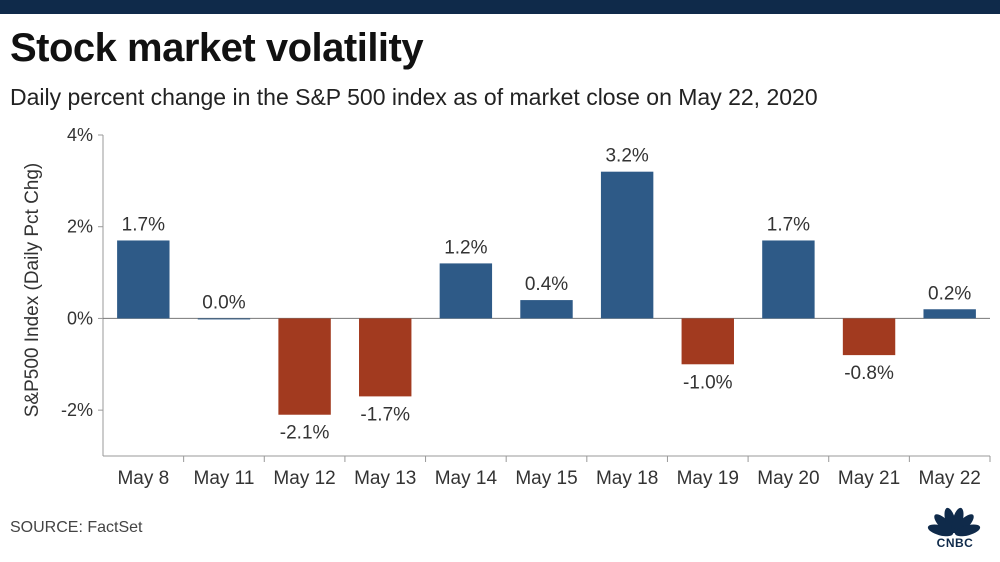 This screenshot has width=1000, height=562. Describe the element at coordinates (869, 373) in the screenshot. I see `value-label: -0.8%` at that location.